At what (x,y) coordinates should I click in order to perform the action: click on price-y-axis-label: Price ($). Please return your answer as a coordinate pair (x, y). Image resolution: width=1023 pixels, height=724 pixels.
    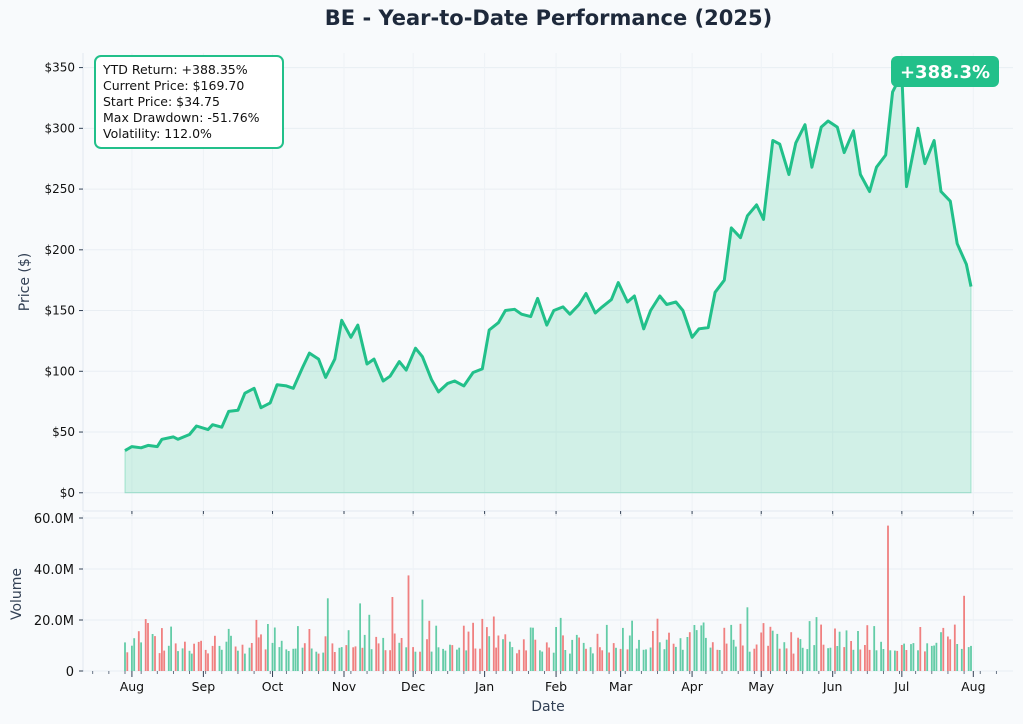
    Looking at the image, I should click on (25, 282).